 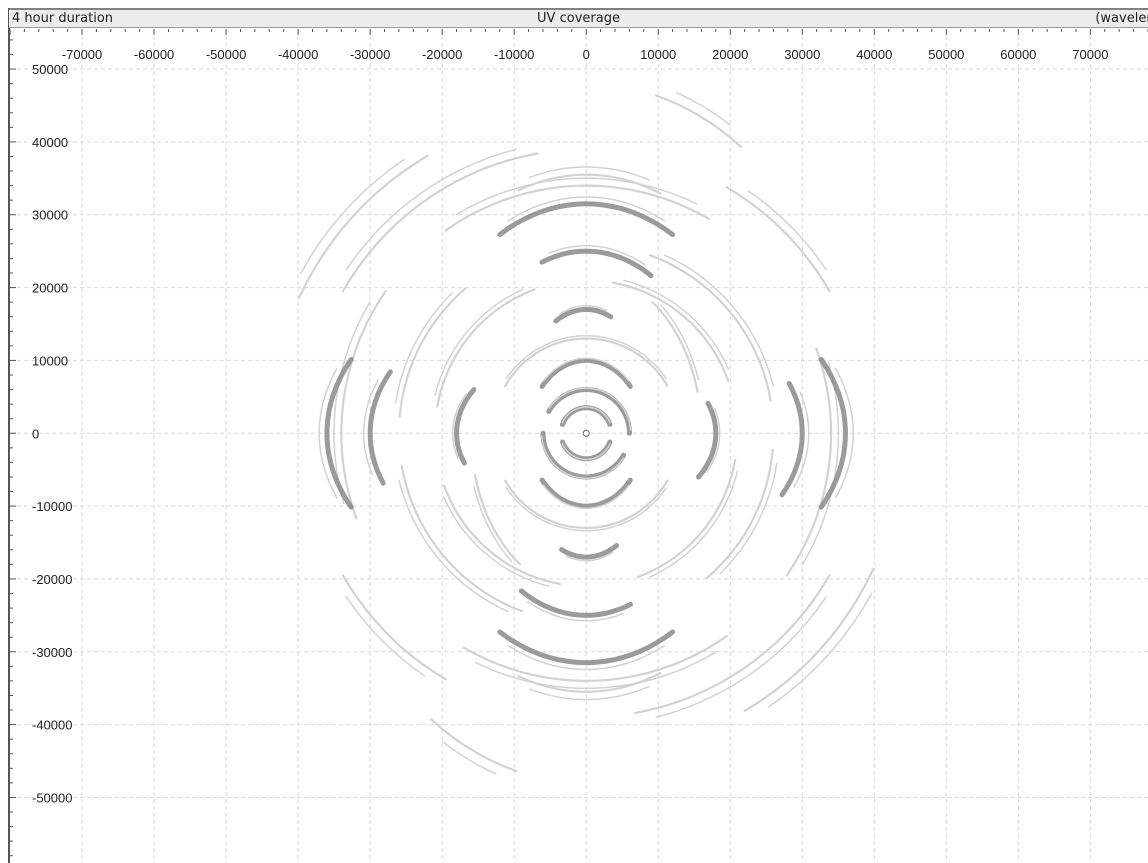 I want to click on x-tick-label: -40000, so click(x=298, y=54).